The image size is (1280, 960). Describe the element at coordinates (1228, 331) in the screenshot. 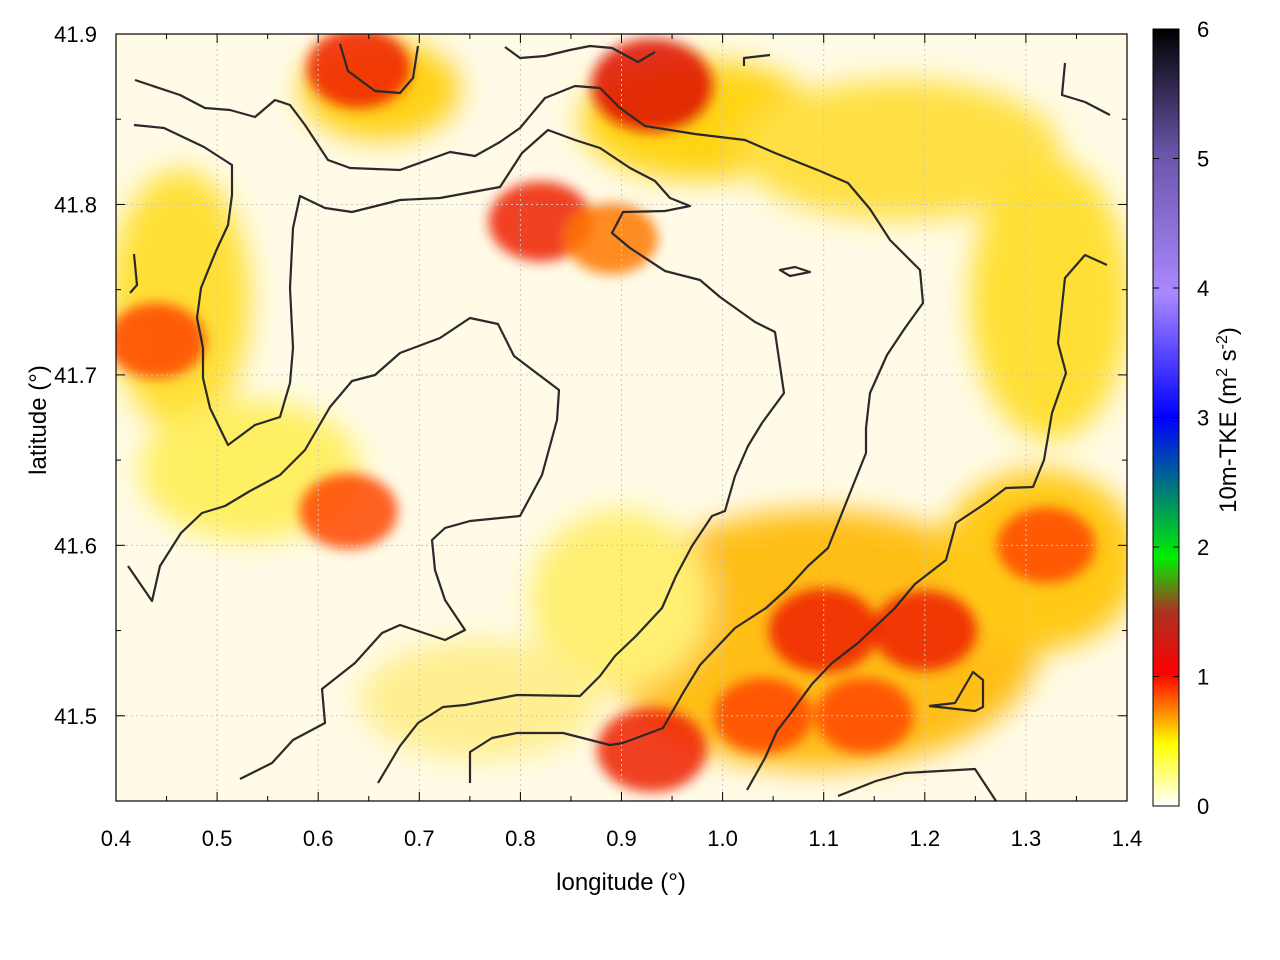

I see `colorbar-title-end: )` at that location.